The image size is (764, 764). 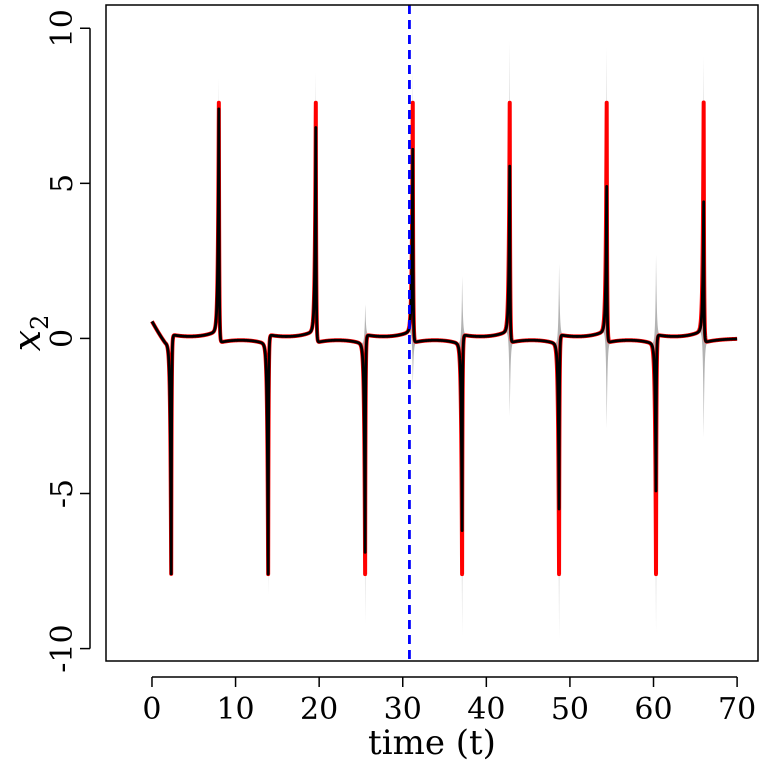 I want to click on x-tick-label-0: 0, so click(x=151, y=709).